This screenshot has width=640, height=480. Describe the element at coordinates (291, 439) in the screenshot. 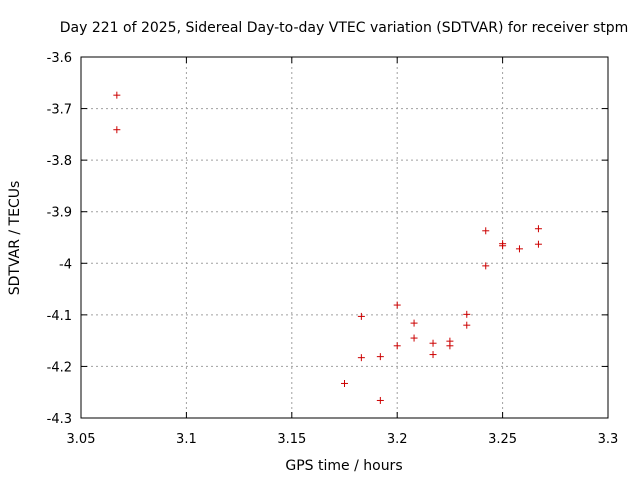

I see `x-tick-label: 3.15` at that location.